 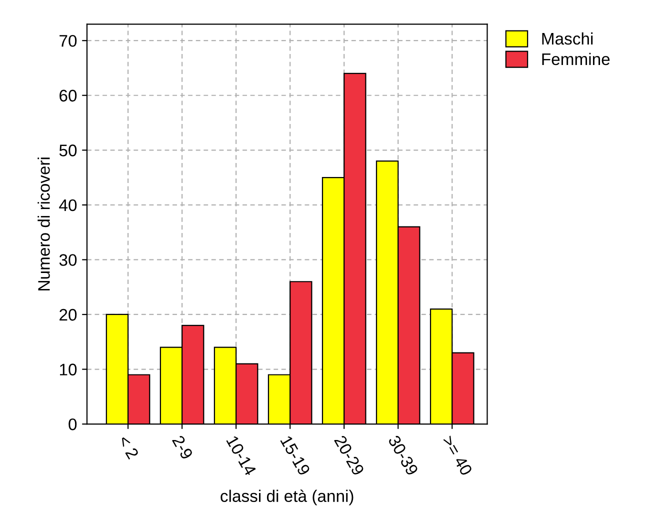 I want to click on x-axis-title: classi di età (anni), so click(x=287, y=498).